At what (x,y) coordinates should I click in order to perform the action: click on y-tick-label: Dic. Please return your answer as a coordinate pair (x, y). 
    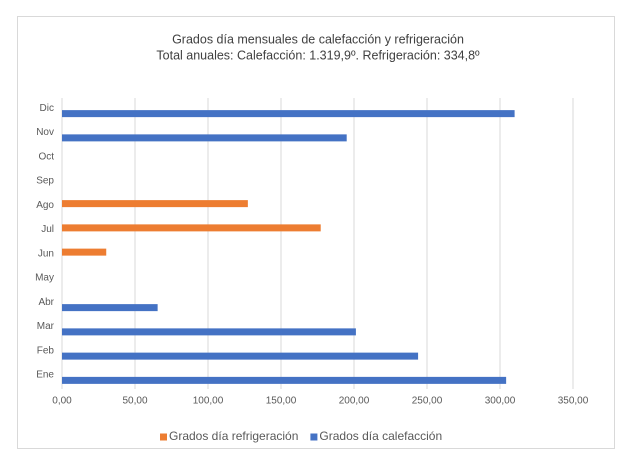
    Looking at the image, I should click on (47, 108).